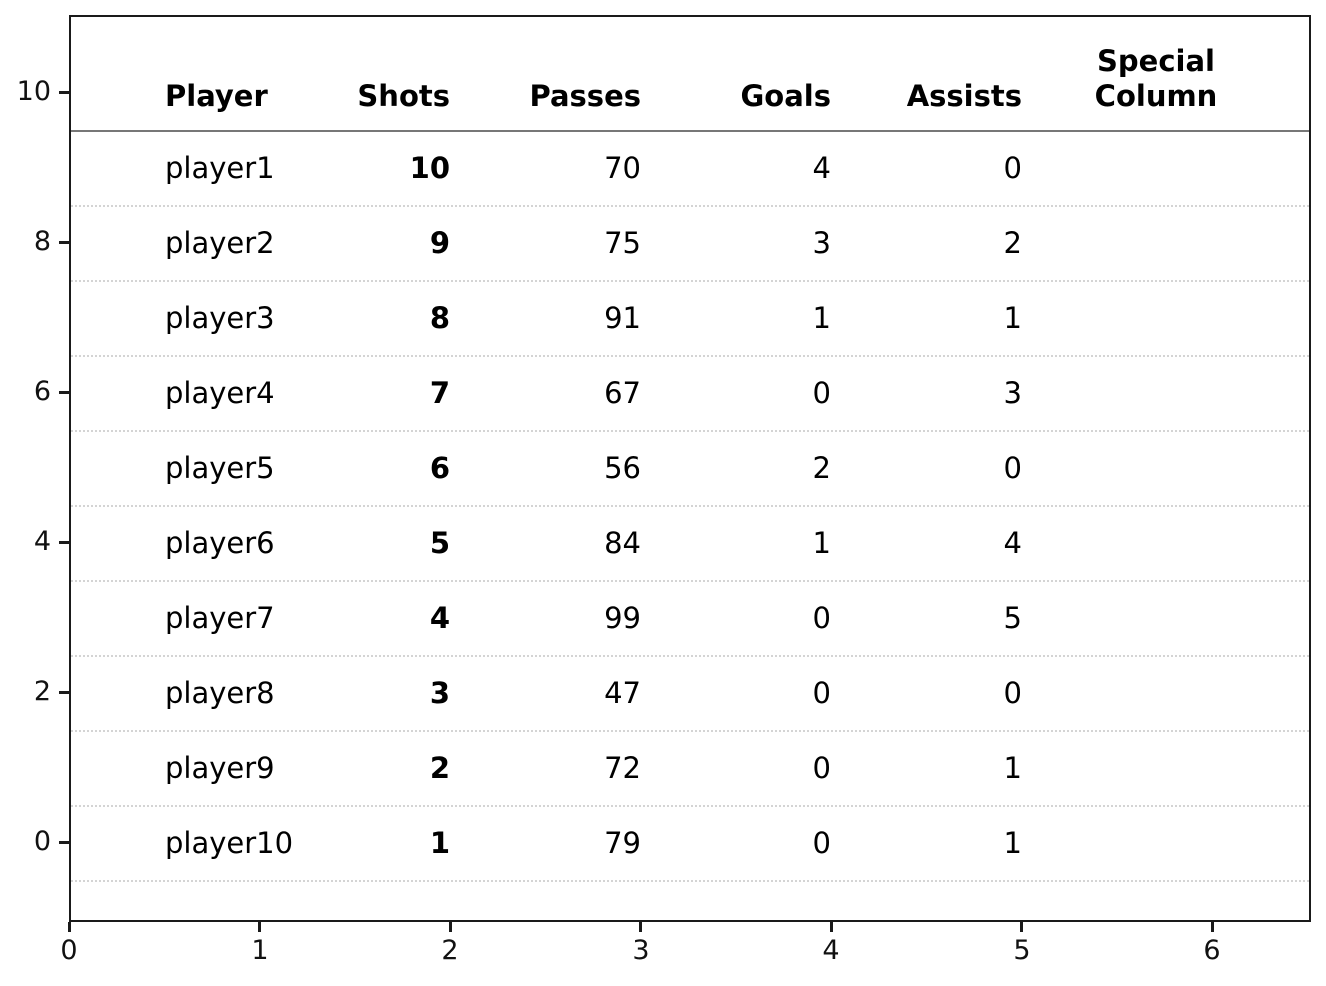 This screenshot has width=1326, height=986. What do you see at coordinates (69, 950) in the screenshot?
I see `x-tick-label: 0` at bounding box center [69, 950].